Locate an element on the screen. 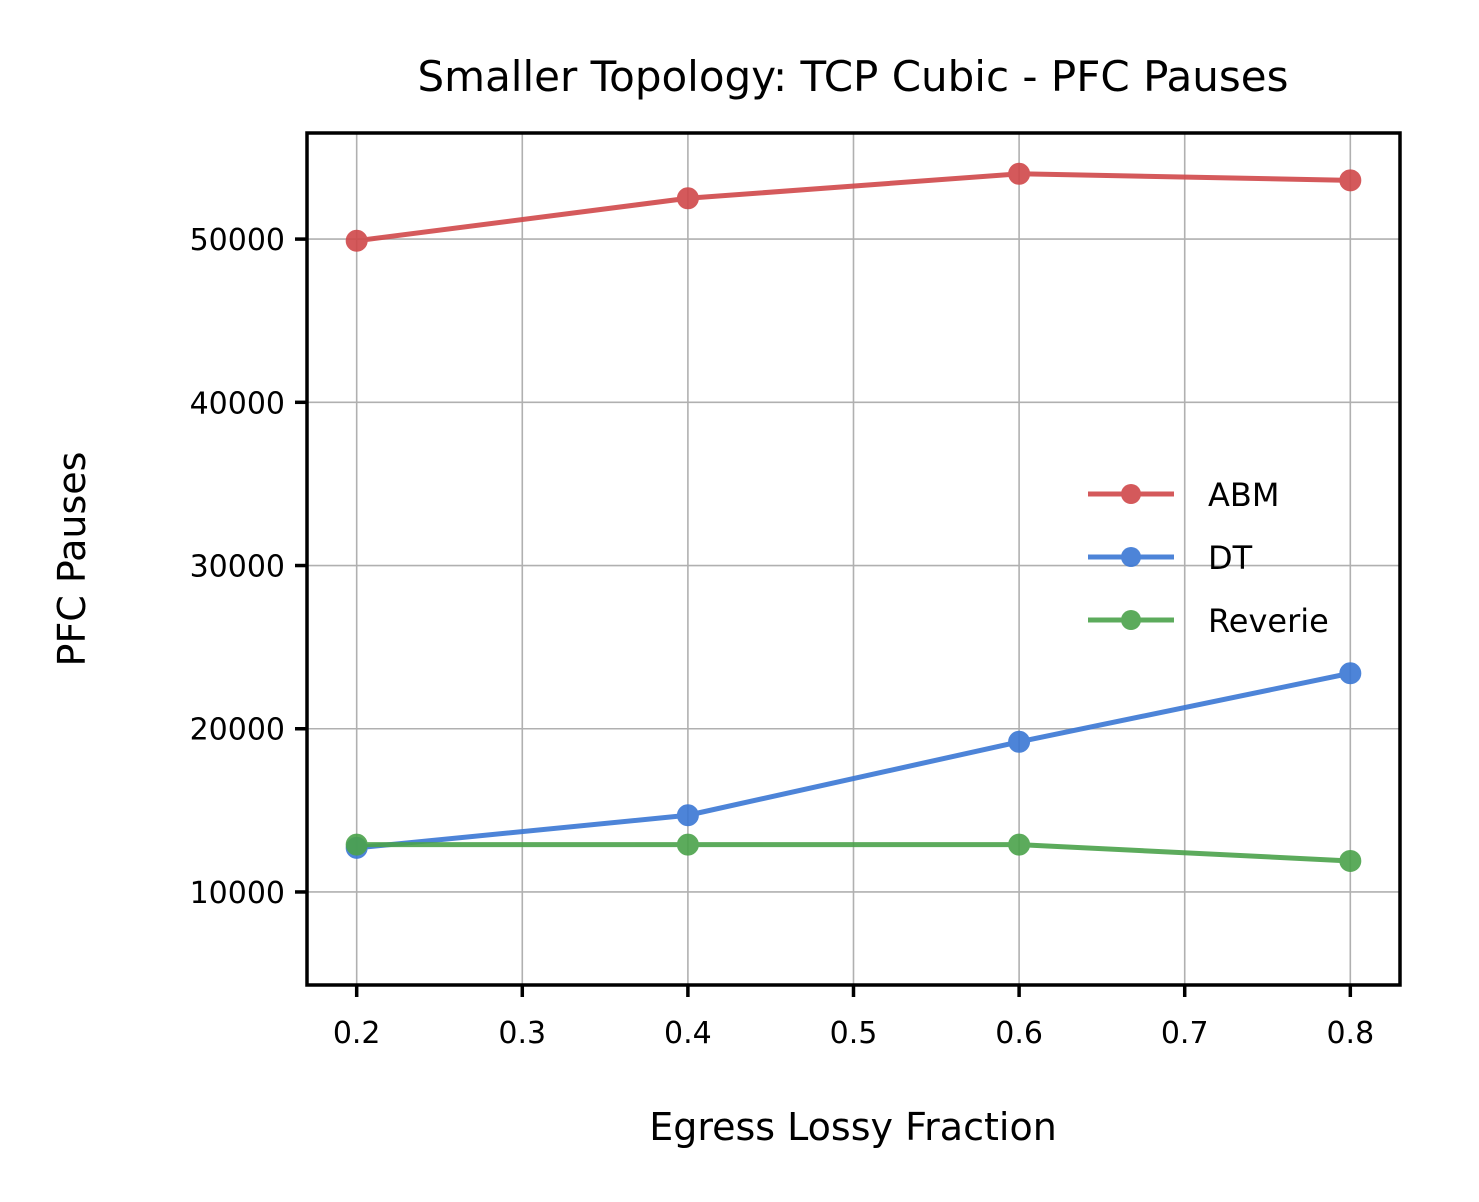 This screenshot has width=1479, height=1202. legend: ABM DT Reverie is located at coordinates (1208, 558).